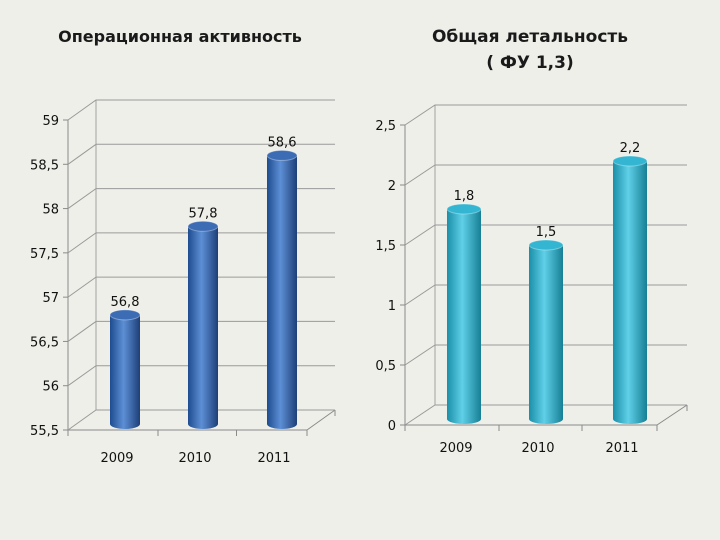 Image resolution: width=720 pixels, height=540 pixels. I want to click on data-label: 2,2, so click(630, 148).